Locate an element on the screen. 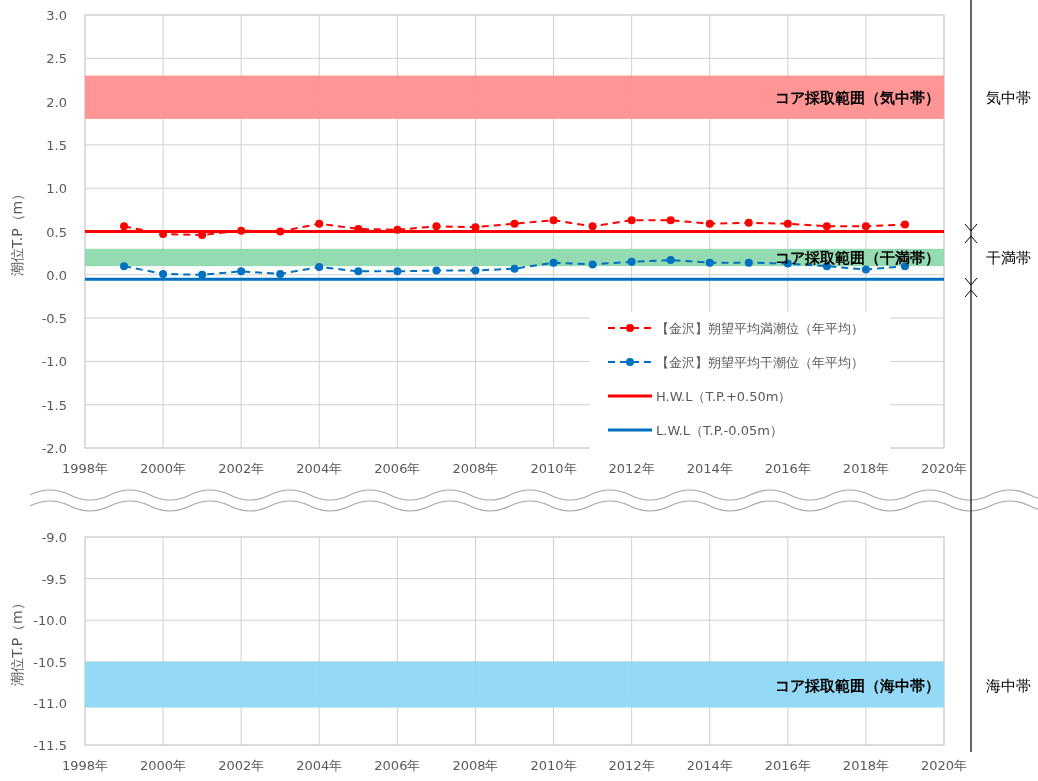 The image size is (1038, 781). y-tick-label: -10.5 is located at coordinates (50, 662).